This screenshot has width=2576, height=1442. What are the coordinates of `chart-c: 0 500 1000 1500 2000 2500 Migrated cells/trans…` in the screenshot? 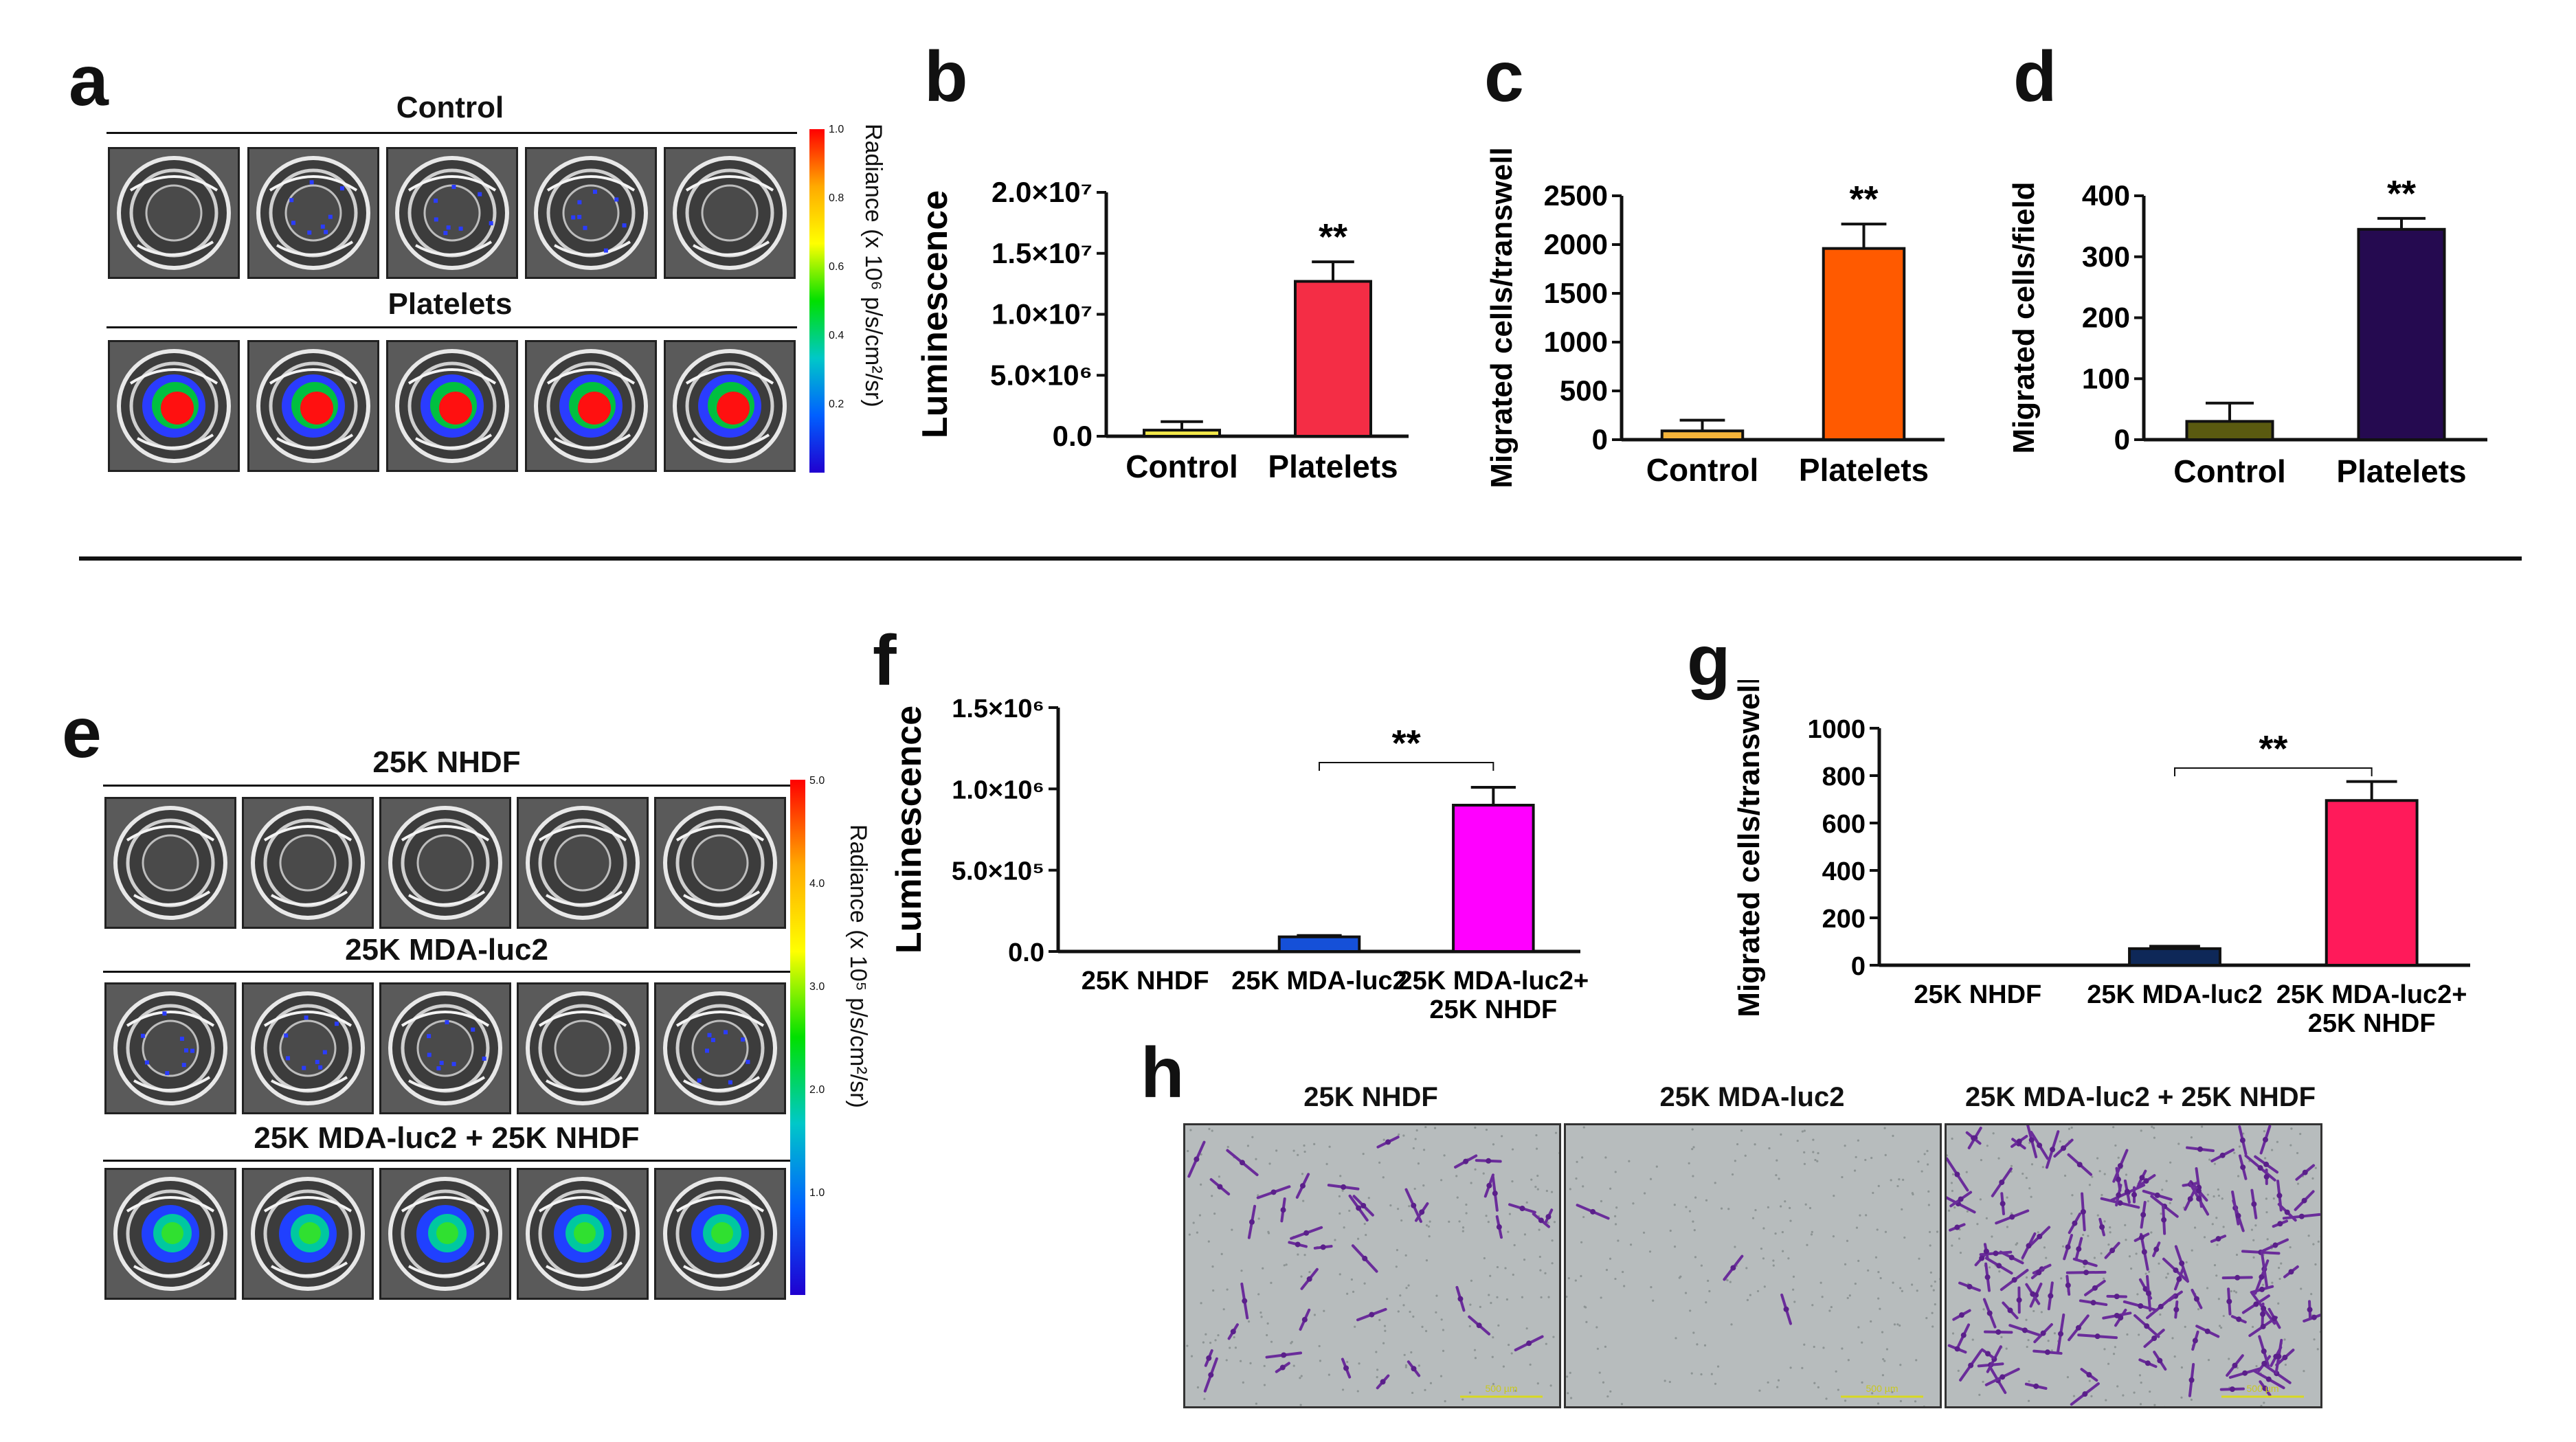 It's located at (1715, 317).